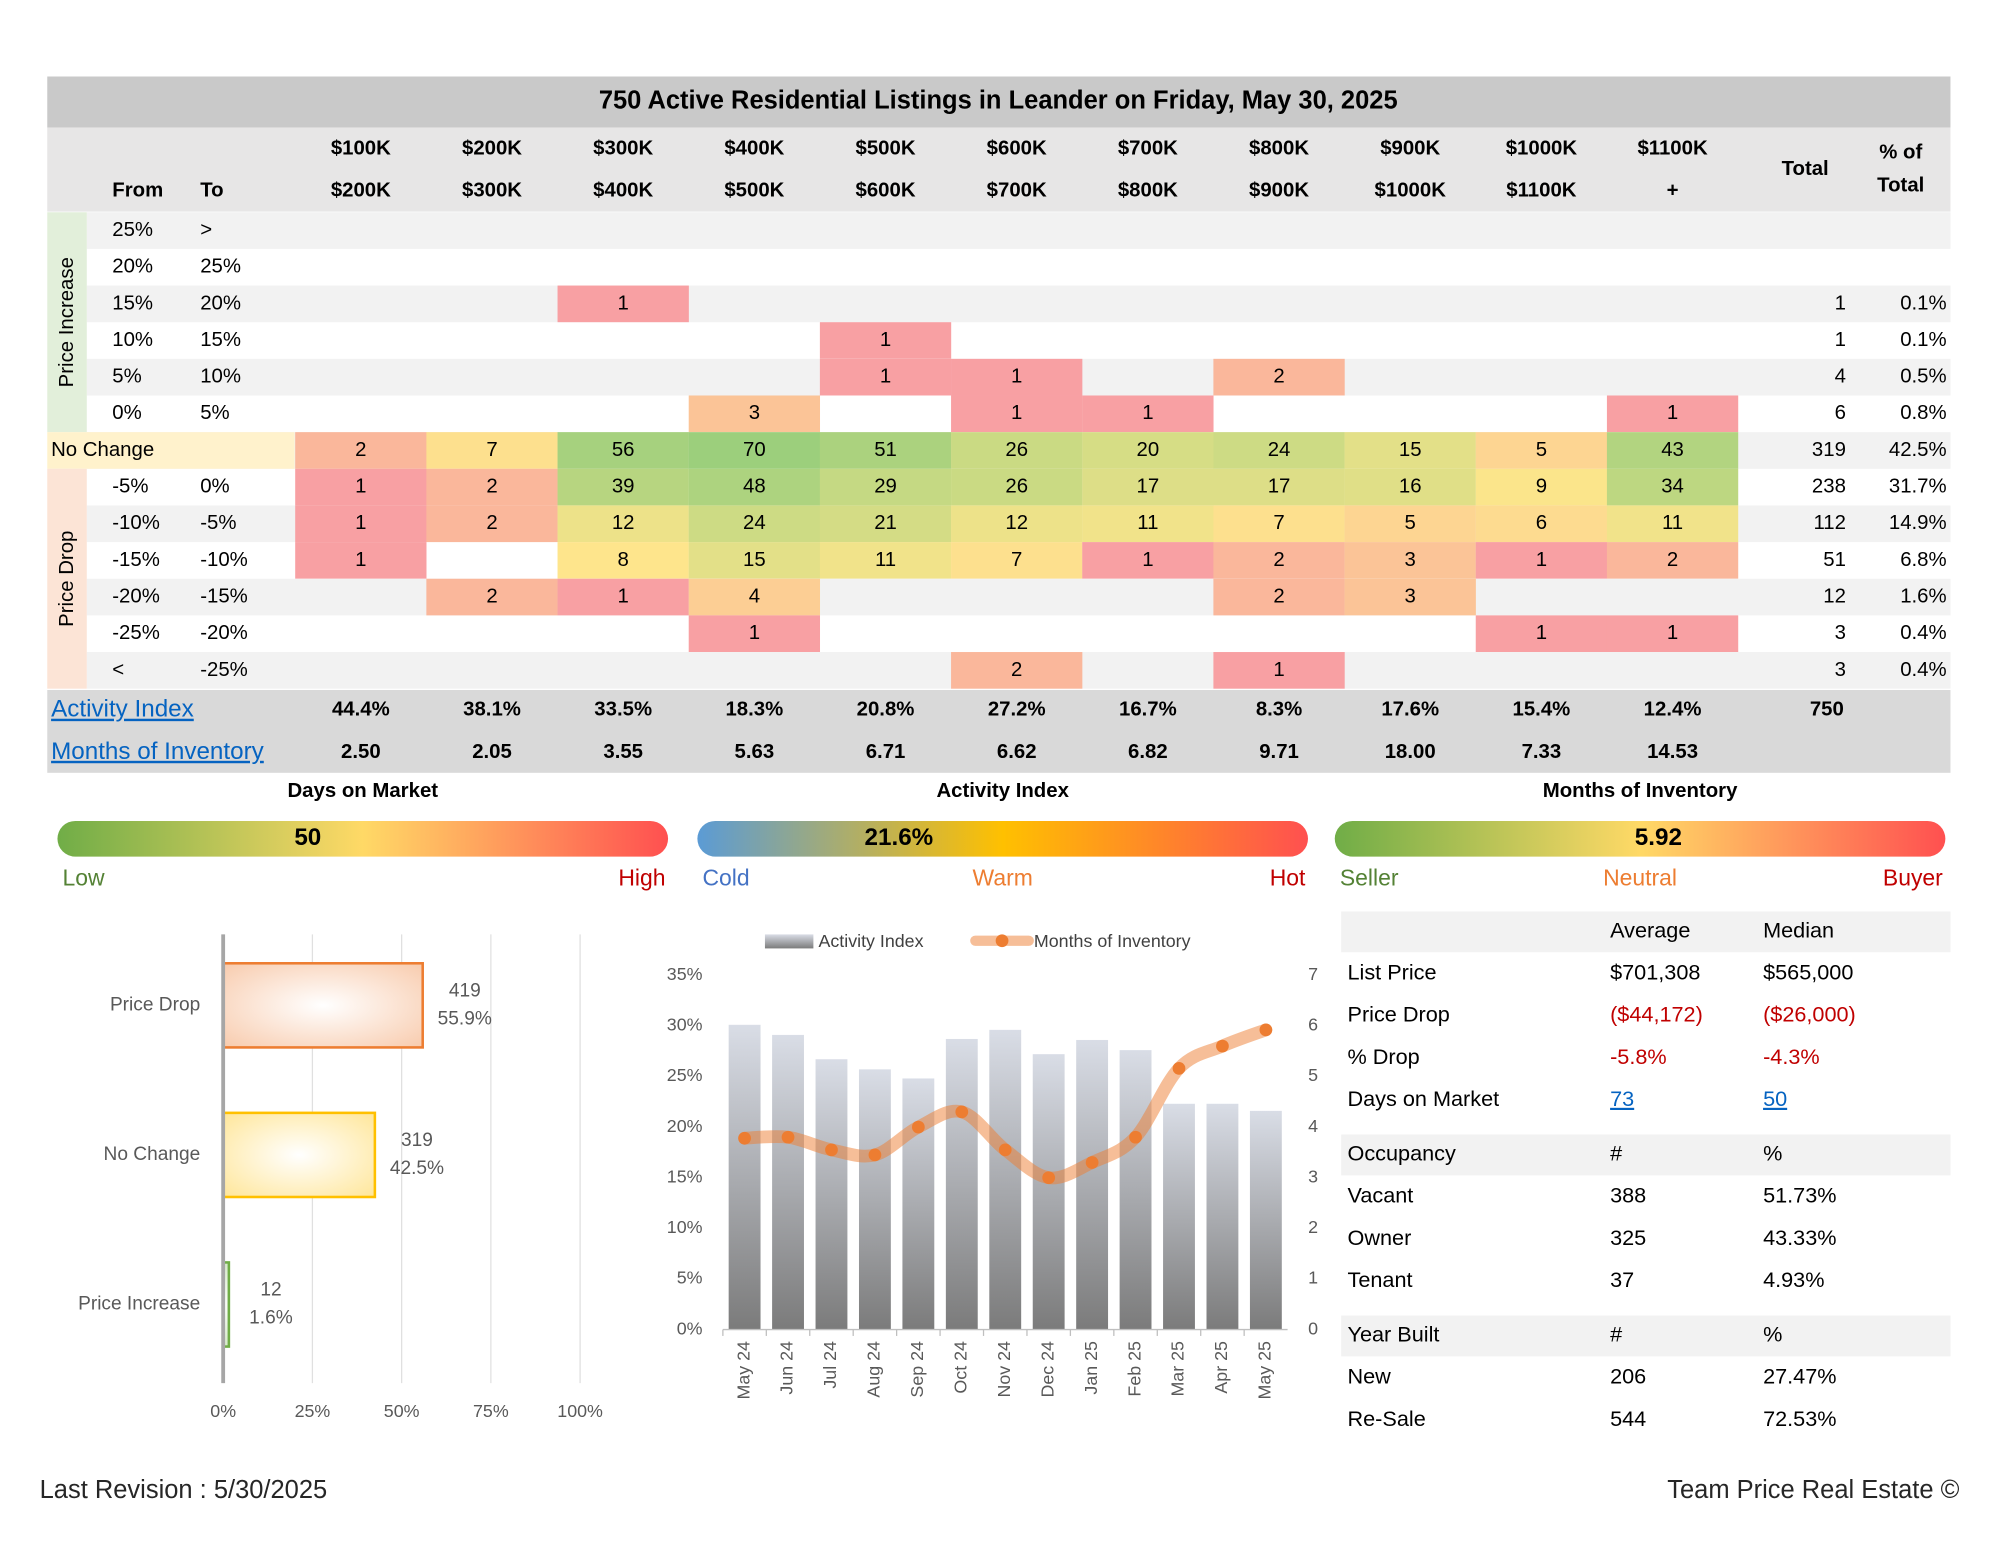  What do you see at coordinates (1003, 878) in the screenshot?
I see `gauge-scale-label: Warm` at bounding box center [1003, 878].